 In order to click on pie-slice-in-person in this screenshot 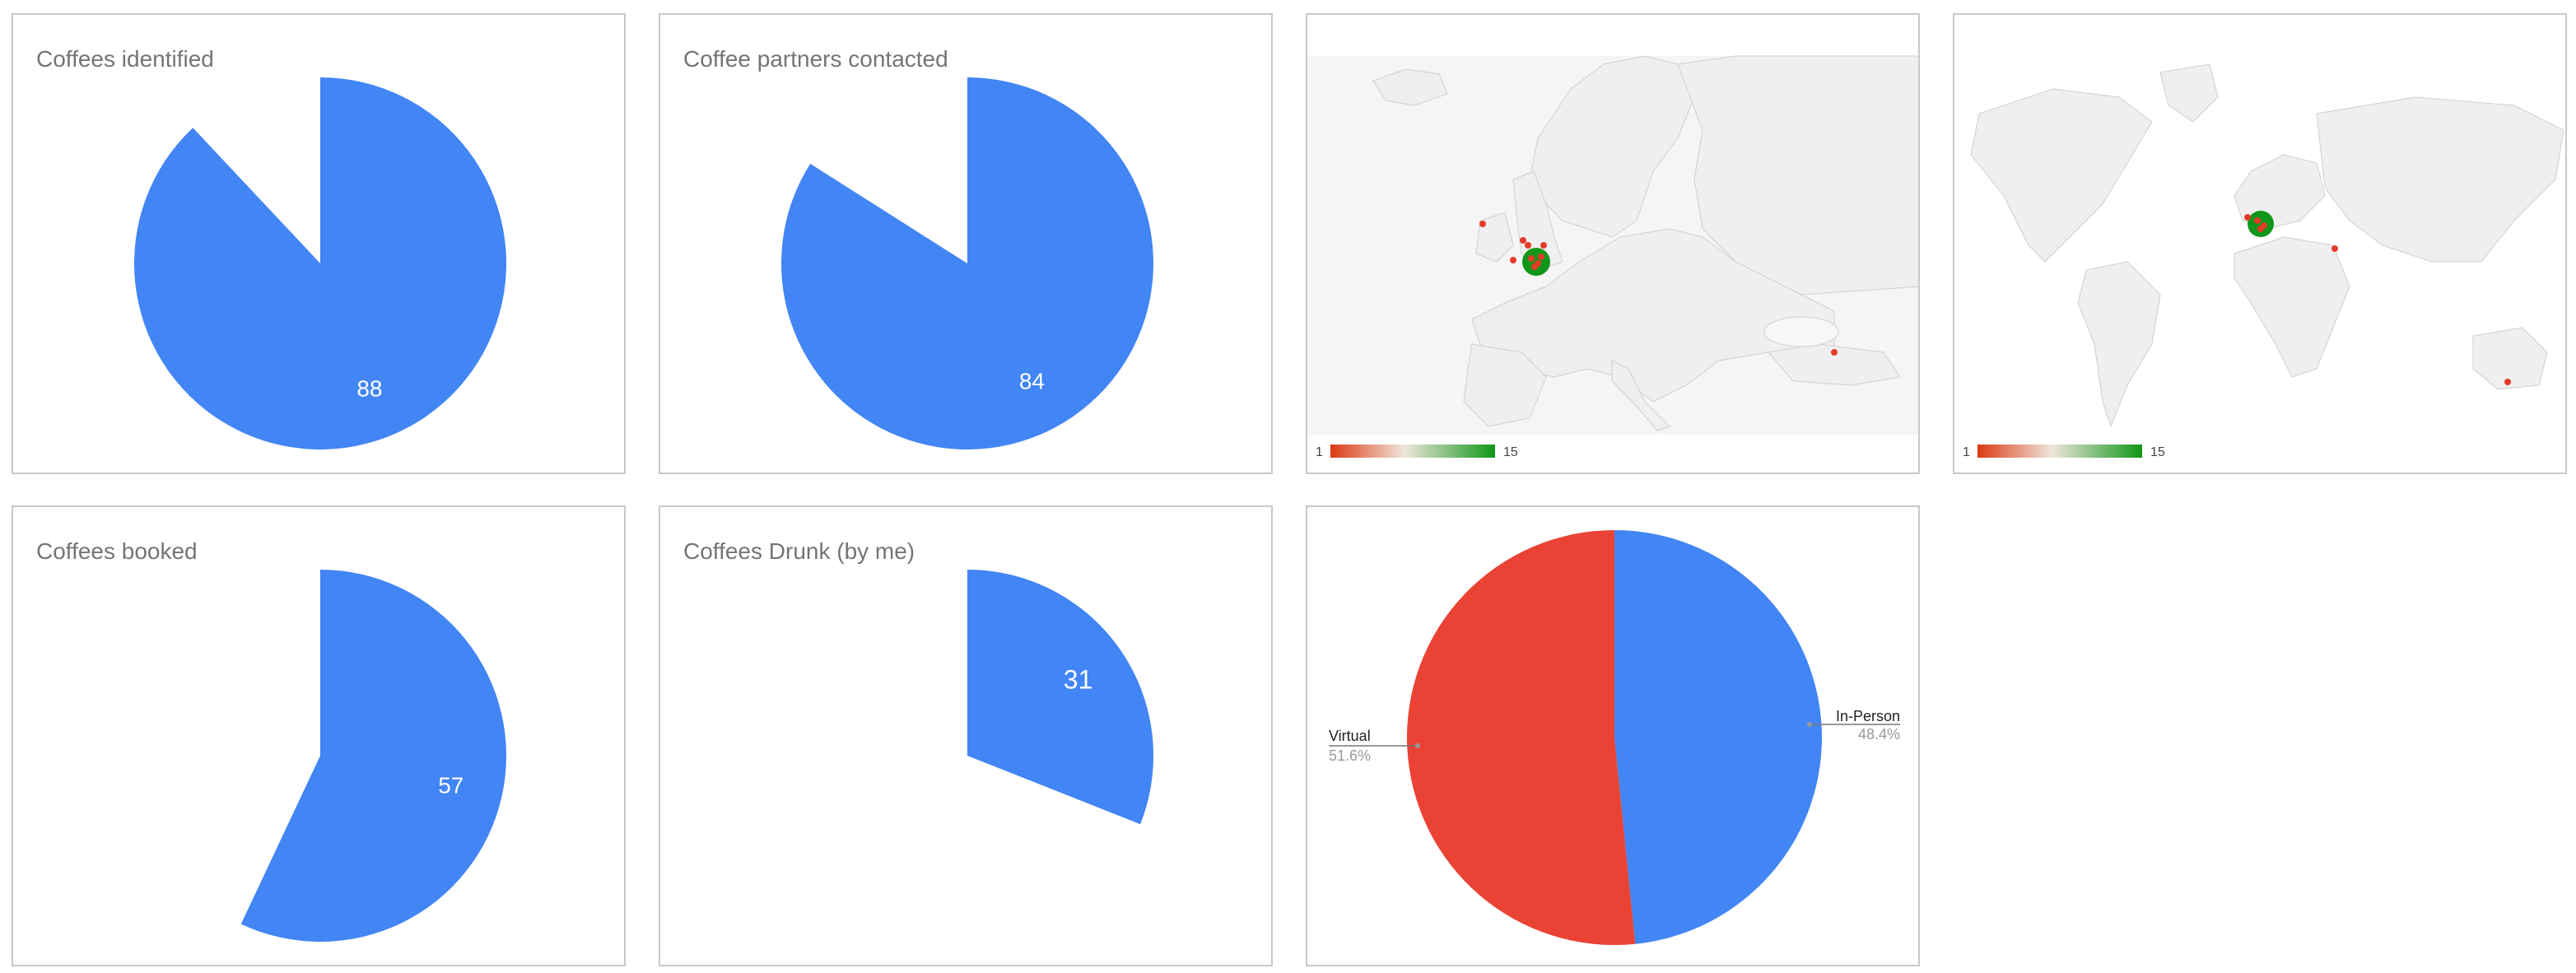, I will do `click(1718, 737)`.